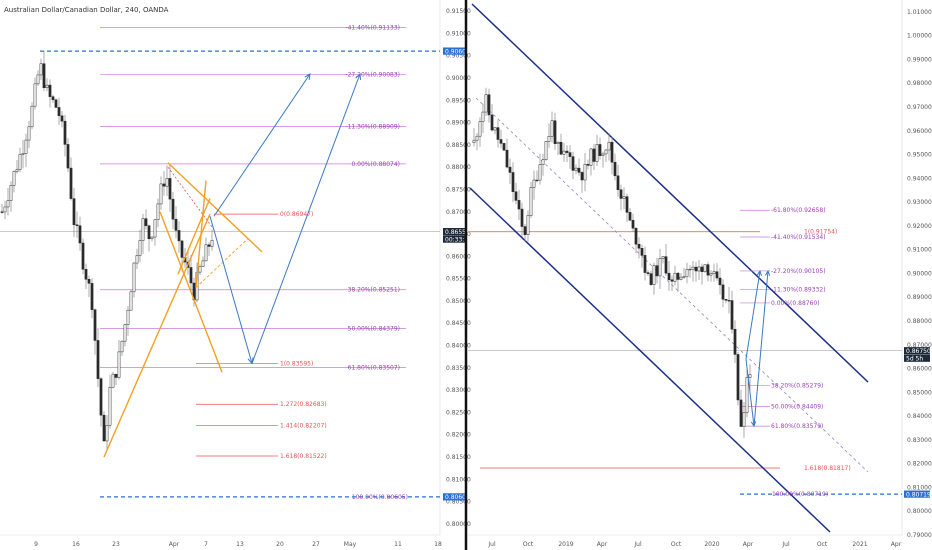 The image size is (932, 550). Describe the element at coordinates (458, 524) in the screenshot. I see `left-y-tick: 0.80000` at that location.